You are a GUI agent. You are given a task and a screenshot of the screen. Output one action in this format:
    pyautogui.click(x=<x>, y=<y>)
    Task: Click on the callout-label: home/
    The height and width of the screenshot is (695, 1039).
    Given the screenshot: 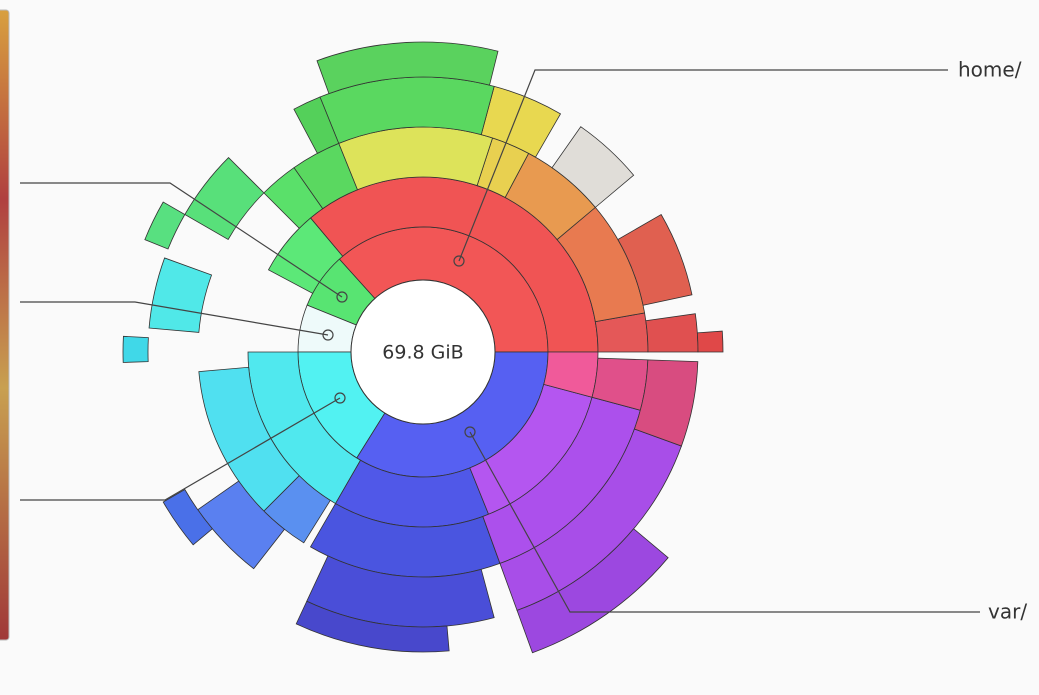 What is the action you would take?
    pyautogui.click(x=990, y=70)
    